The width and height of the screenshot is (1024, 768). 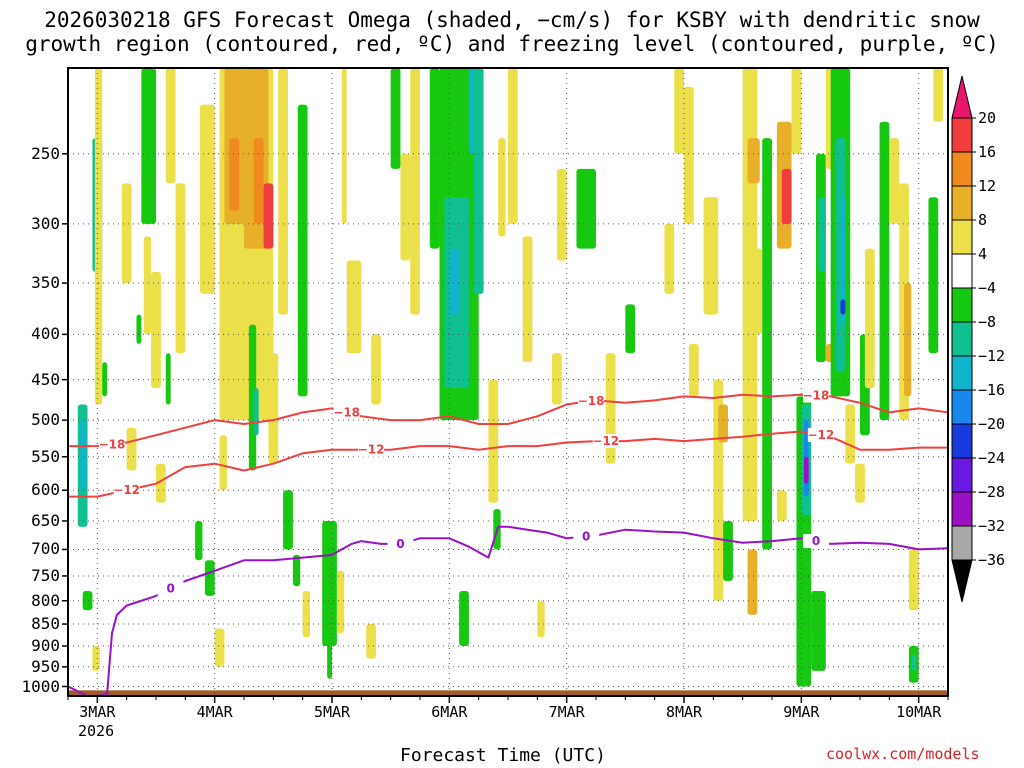 I want to click on y-tick-label: 900, so click(x=45, y=646).